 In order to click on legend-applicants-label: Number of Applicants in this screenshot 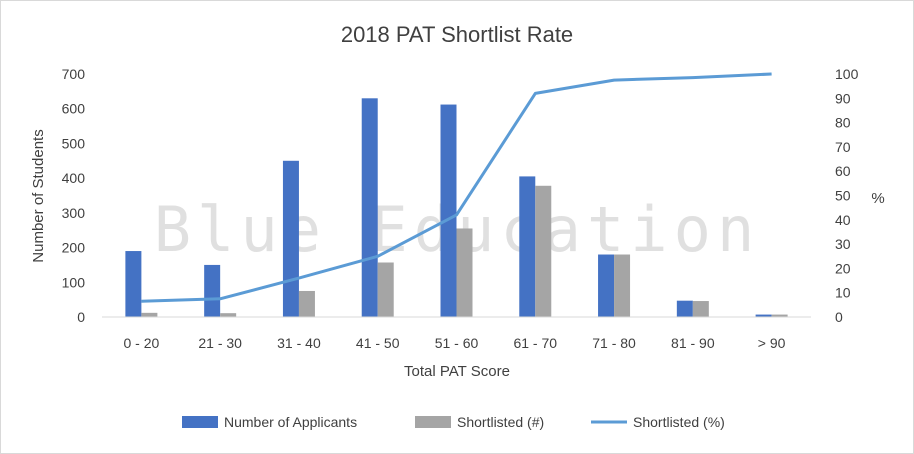, I will do `click(290, 422)`.